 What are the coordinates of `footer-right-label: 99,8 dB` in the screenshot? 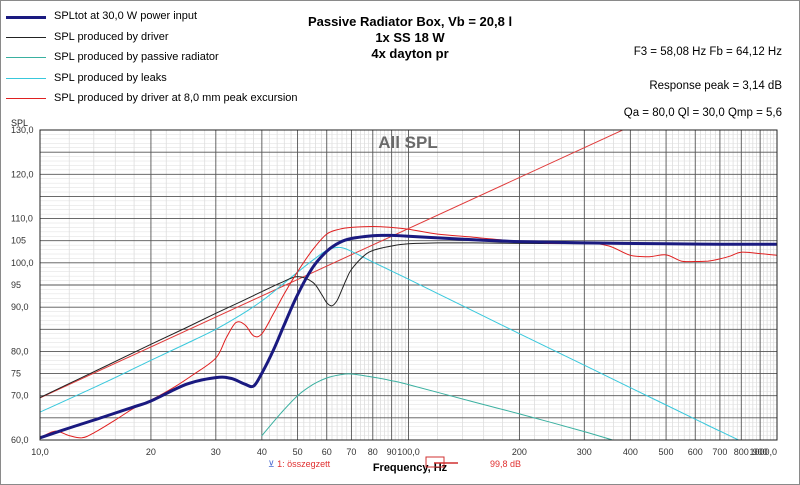 It's located at (506, 464).